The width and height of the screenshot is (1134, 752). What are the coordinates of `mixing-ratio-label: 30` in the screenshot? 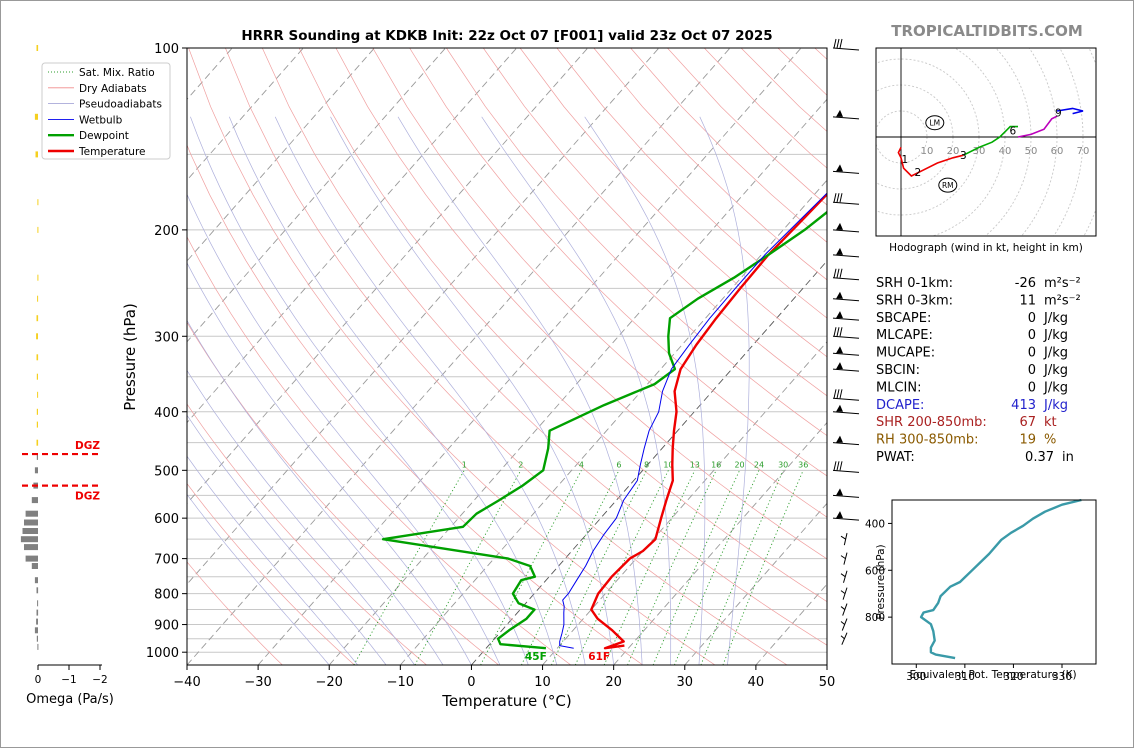 It's located at (783, 464).